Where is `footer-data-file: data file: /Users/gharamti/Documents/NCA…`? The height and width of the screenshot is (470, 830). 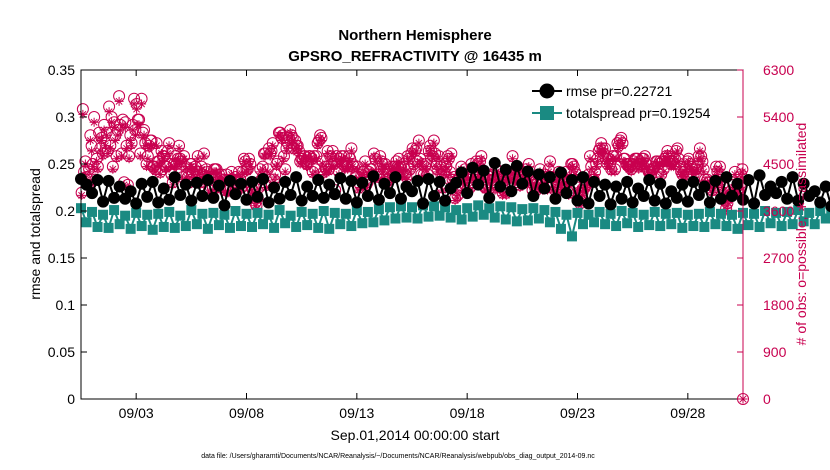 footer-data-file: data file: /Users/gharamti/Documents/NCA… is located at coordinates (398, 456).